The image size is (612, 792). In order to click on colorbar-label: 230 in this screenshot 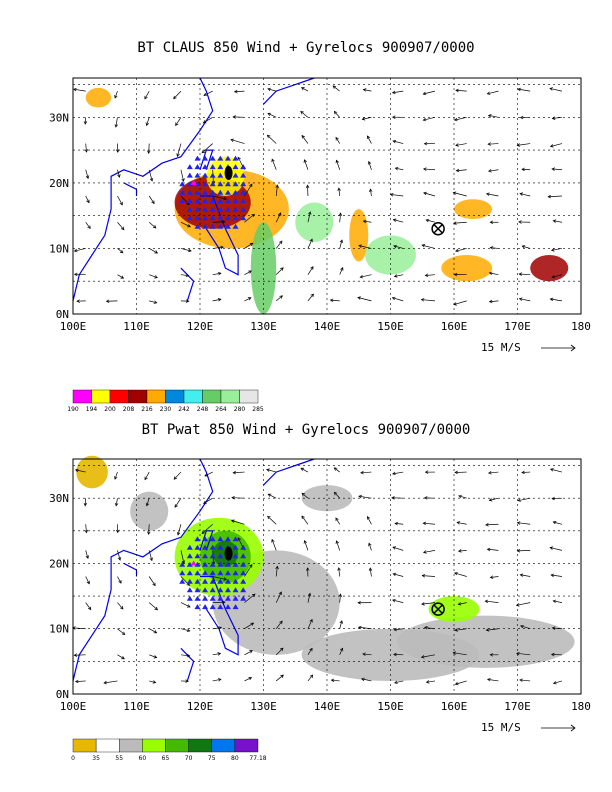, I will do `click(166, 409)`.